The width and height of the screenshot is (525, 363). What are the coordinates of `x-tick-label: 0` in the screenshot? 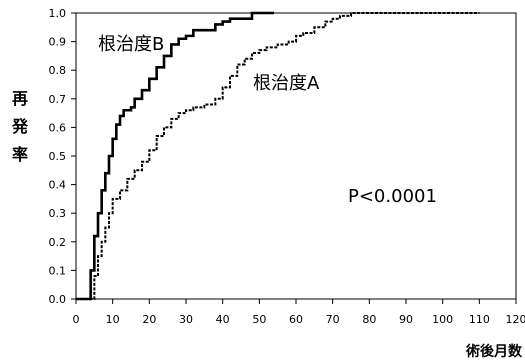 It's located at (76, 319).